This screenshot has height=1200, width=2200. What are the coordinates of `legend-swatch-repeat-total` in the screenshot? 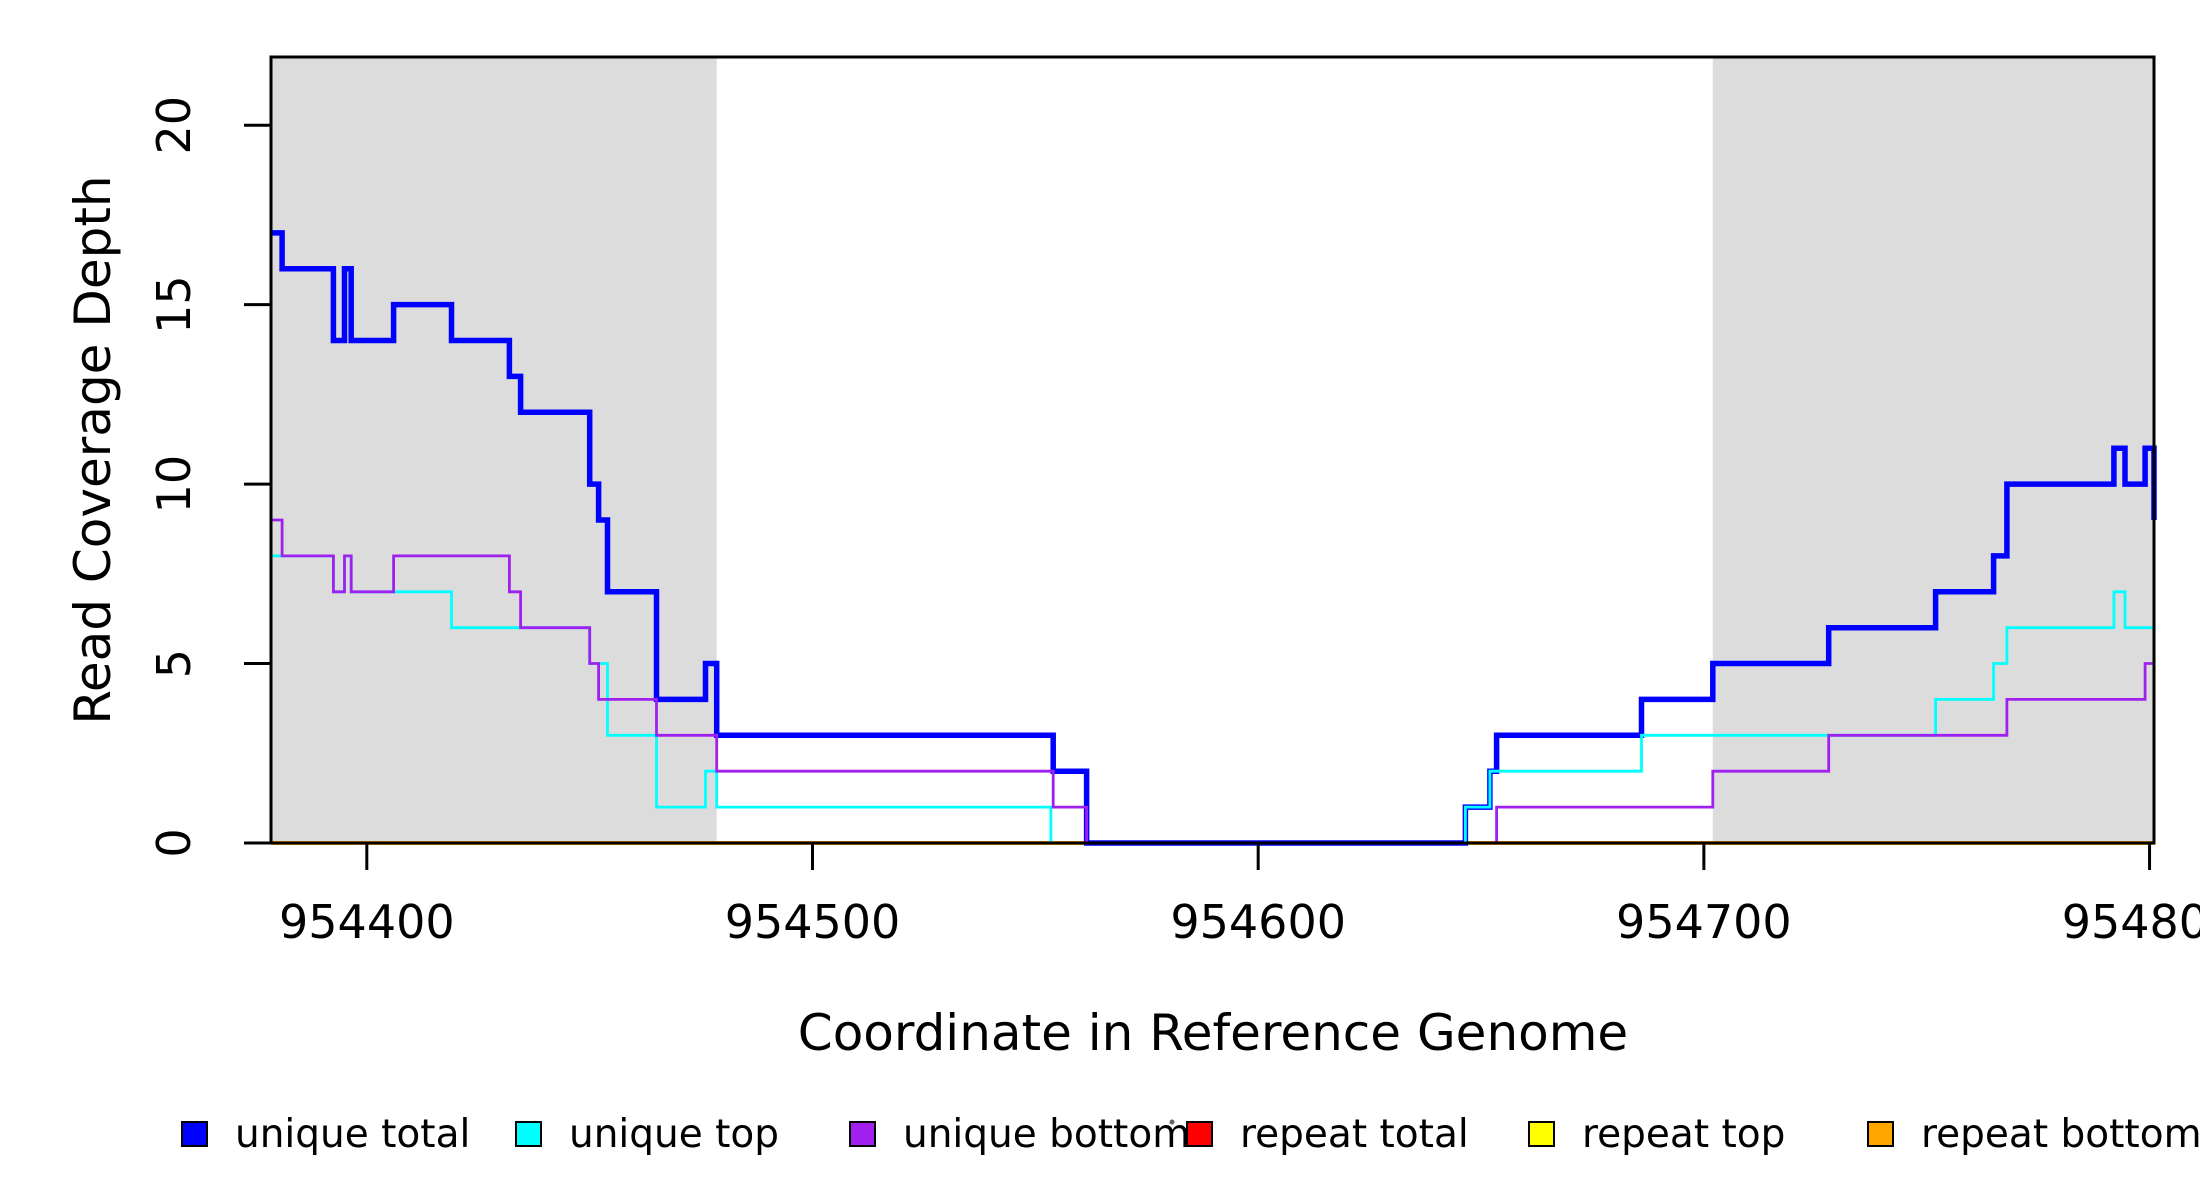 It's located at (1199, 1134).